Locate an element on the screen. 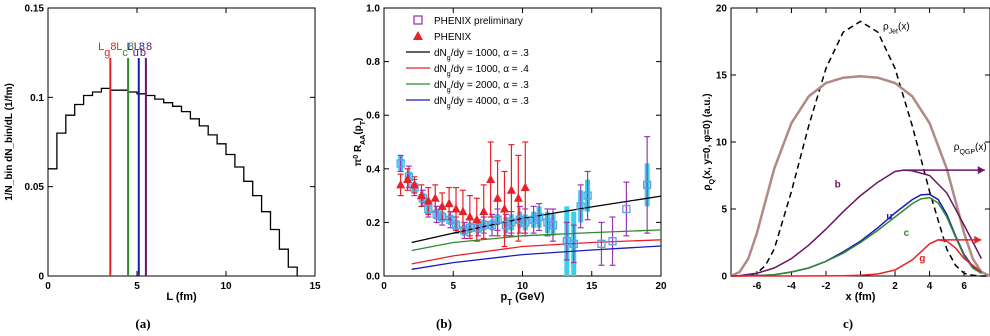 This screenshot has height=336, width=990. panel-c-xtick-label: 0 is located at coordinates (861, 286).